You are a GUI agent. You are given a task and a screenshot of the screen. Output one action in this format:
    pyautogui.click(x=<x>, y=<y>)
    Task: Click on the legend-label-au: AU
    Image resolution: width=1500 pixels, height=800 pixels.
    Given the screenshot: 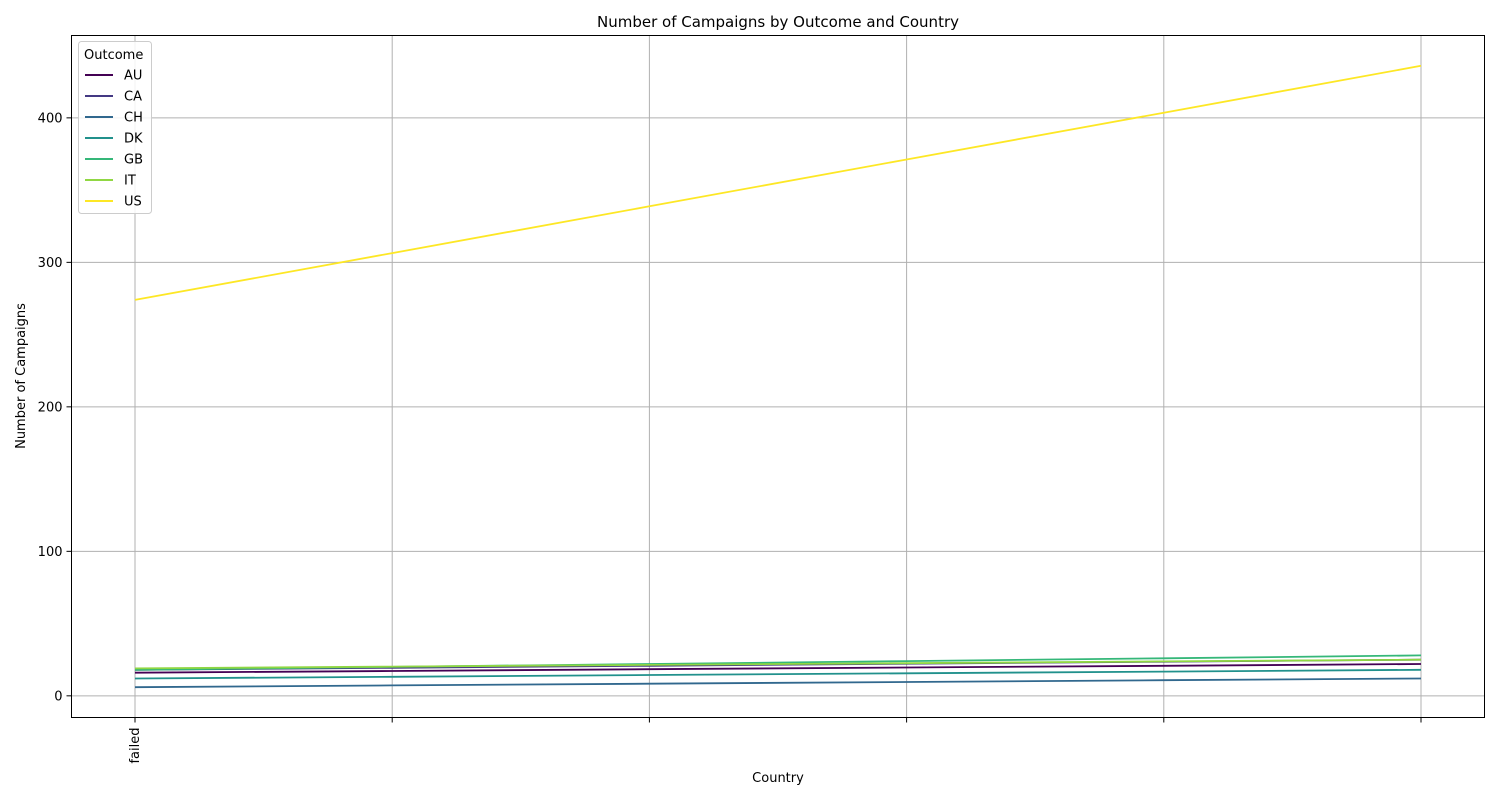 What is the action you would take?
    pyautogui.click(x=133, y=76)
    